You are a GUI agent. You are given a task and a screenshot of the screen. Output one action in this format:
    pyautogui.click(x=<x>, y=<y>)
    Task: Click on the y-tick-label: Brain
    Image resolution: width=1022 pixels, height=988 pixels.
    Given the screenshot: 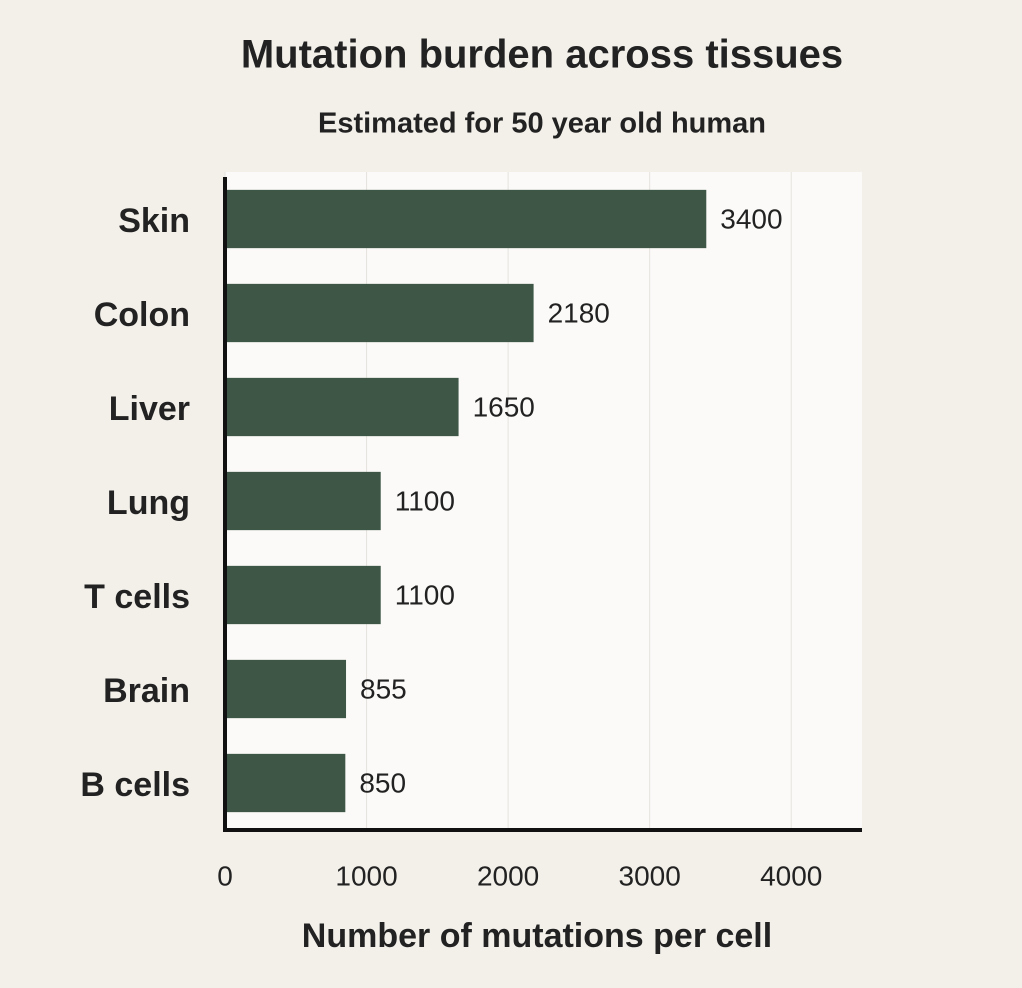 What is the action you would take?
    pyautogui.click(x=146, y=691)
    